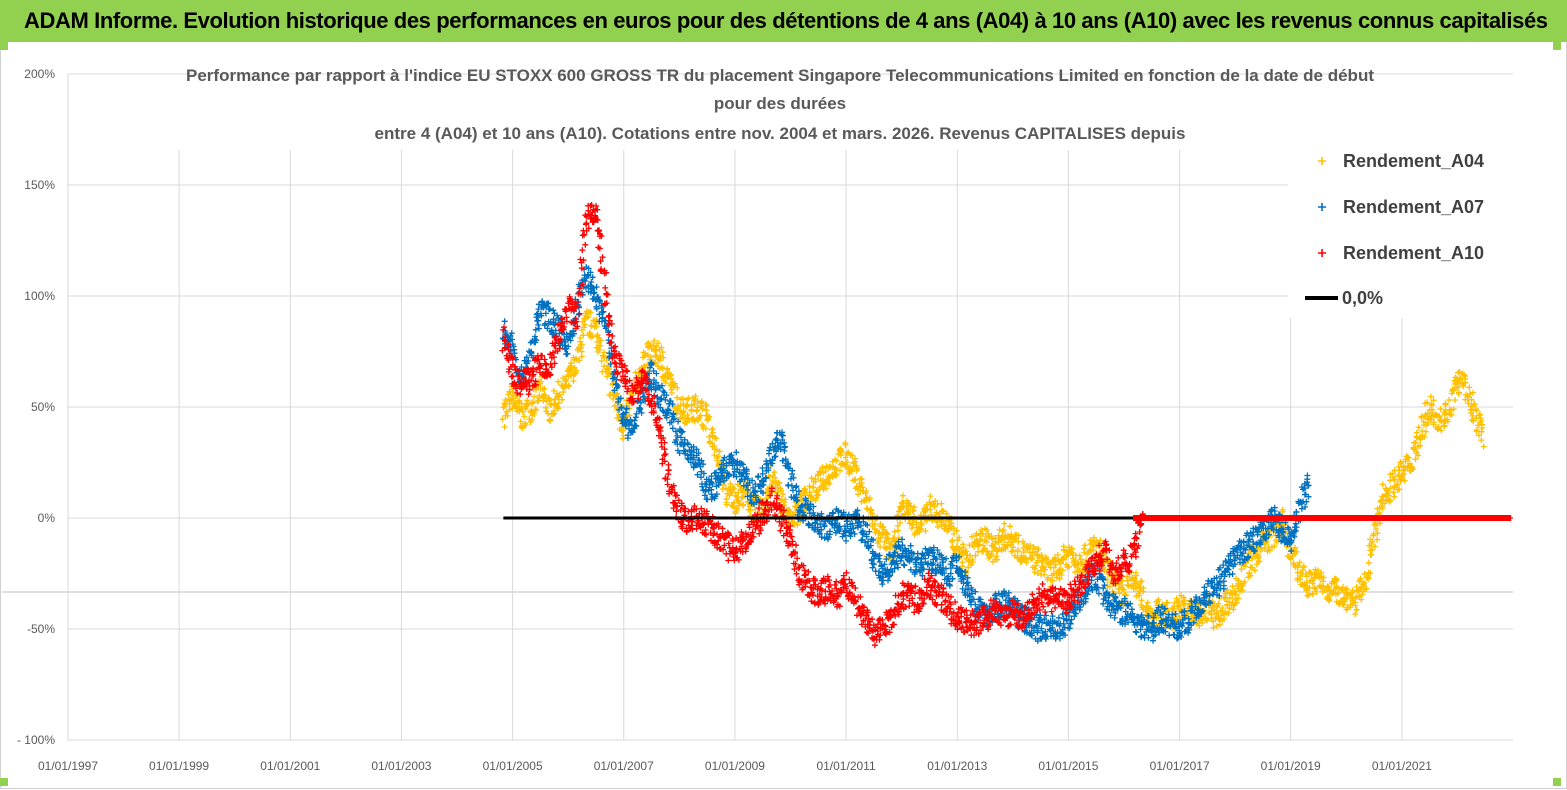 The image size is (1567, 790). I want to click on x-tick-label: 01/01/1999, so click(179, 766).